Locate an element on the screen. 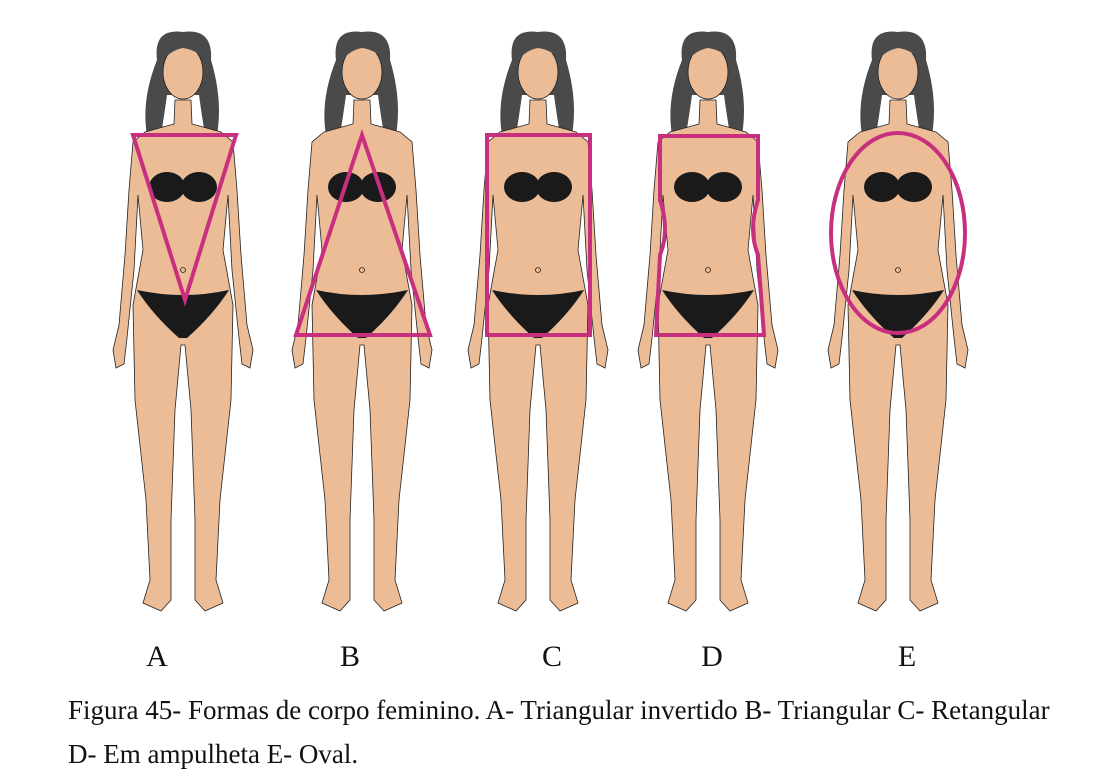 This screenshot has width=1104, height=782. figure-e is located at coordinates (898, 321).